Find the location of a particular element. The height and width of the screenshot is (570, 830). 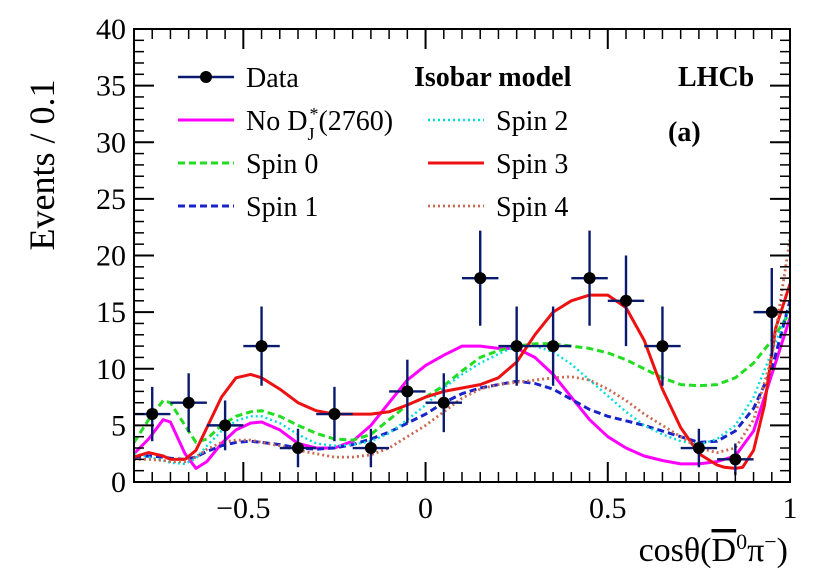

x-axis-label: cosθ(D0π−) is located at coordinates (713, 549).